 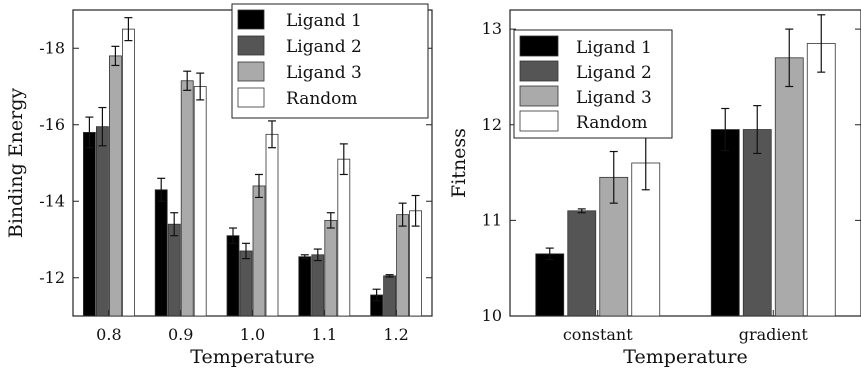 I want to click on x-tick-label: constant, so click(x=598, y=334).